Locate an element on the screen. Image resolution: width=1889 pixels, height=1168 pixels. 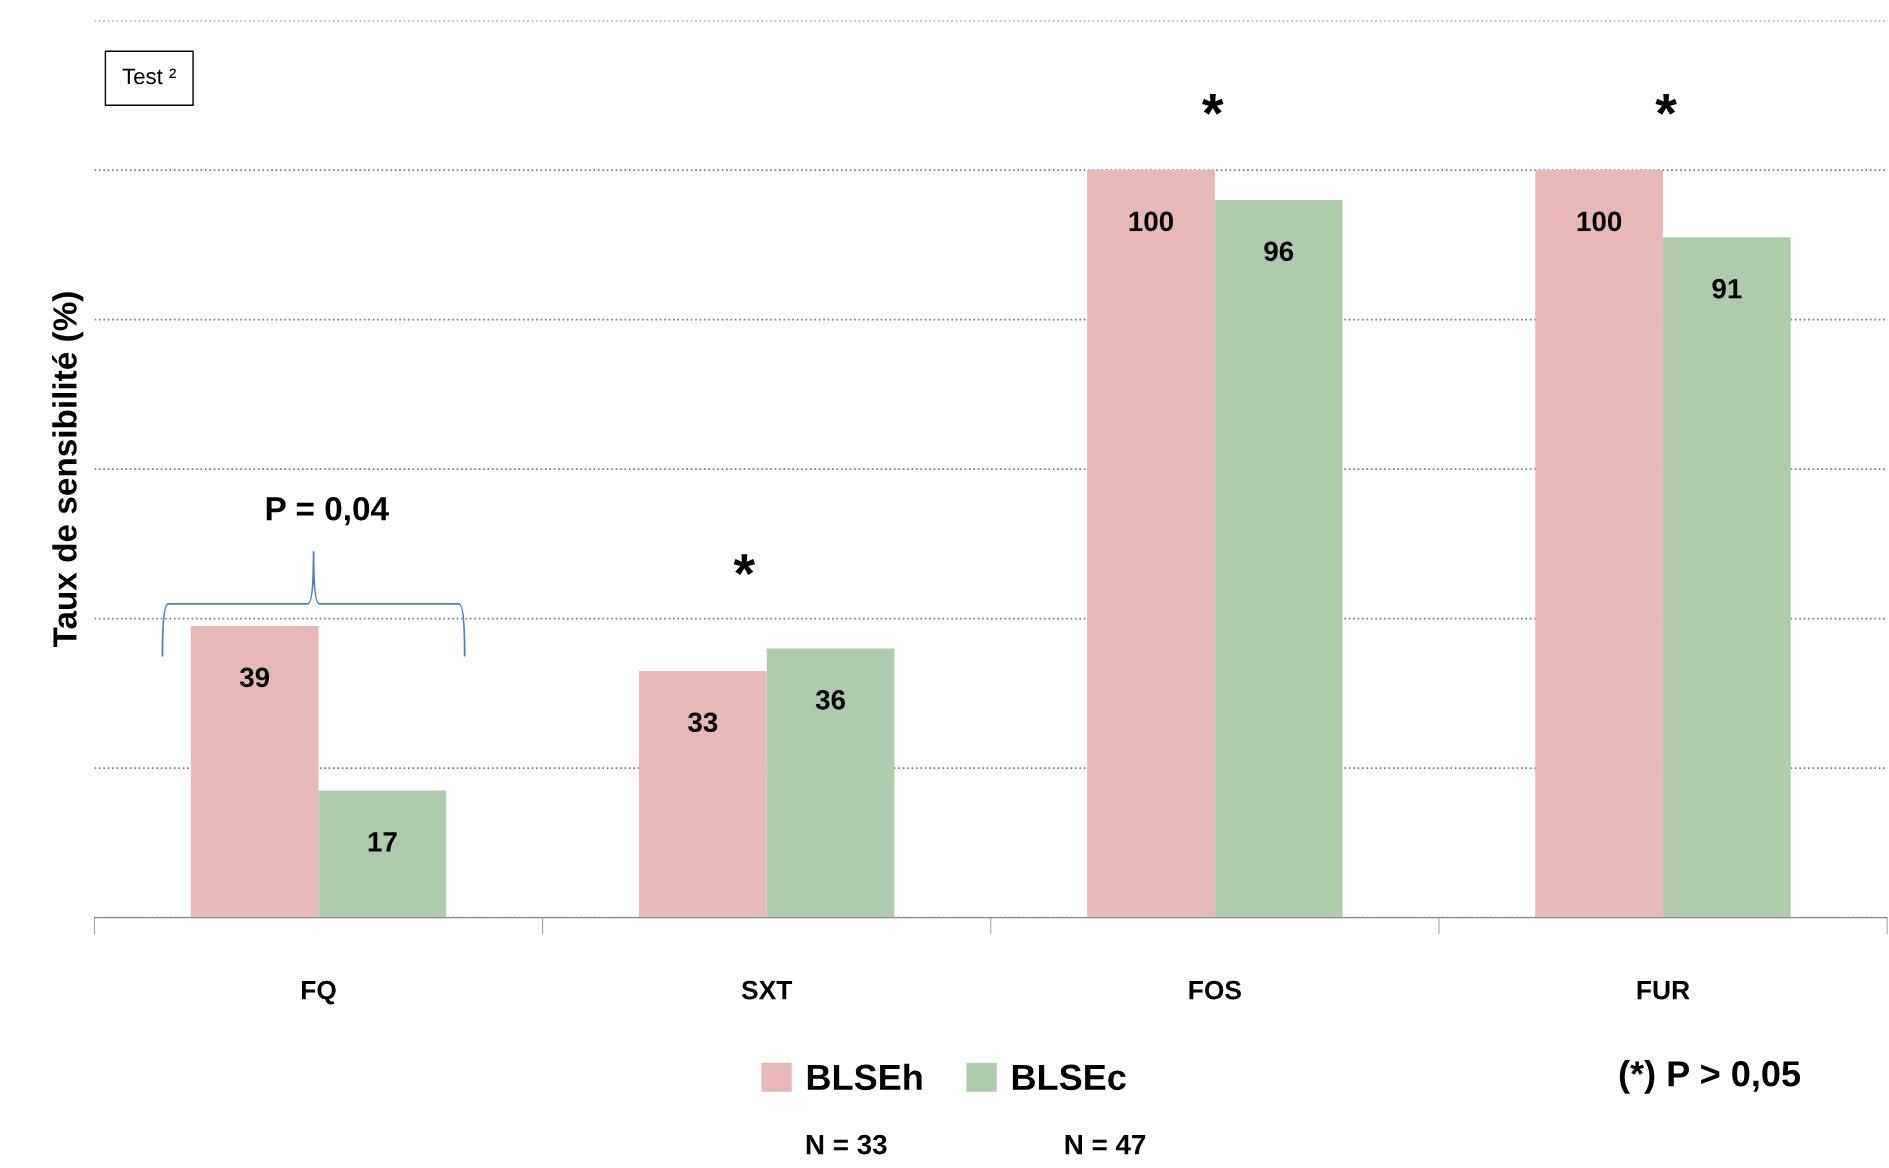
annotation: Test ² is located at coordinates (149, 76).